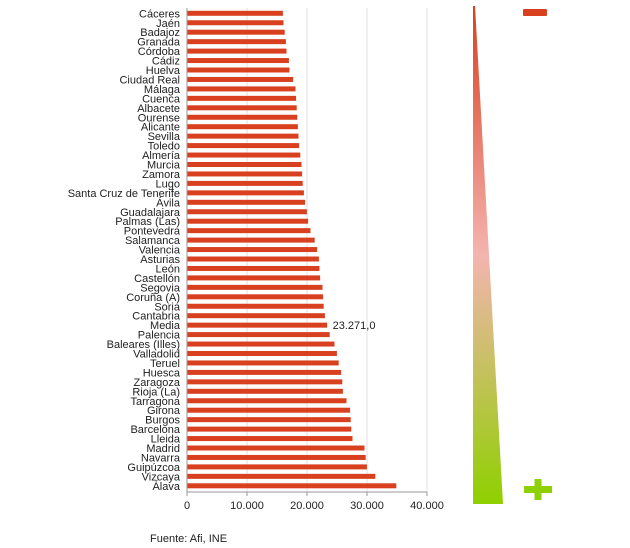  Describe the element at coordinates (512, 255) in the screenshot. I see `gradient-legend` at that location.